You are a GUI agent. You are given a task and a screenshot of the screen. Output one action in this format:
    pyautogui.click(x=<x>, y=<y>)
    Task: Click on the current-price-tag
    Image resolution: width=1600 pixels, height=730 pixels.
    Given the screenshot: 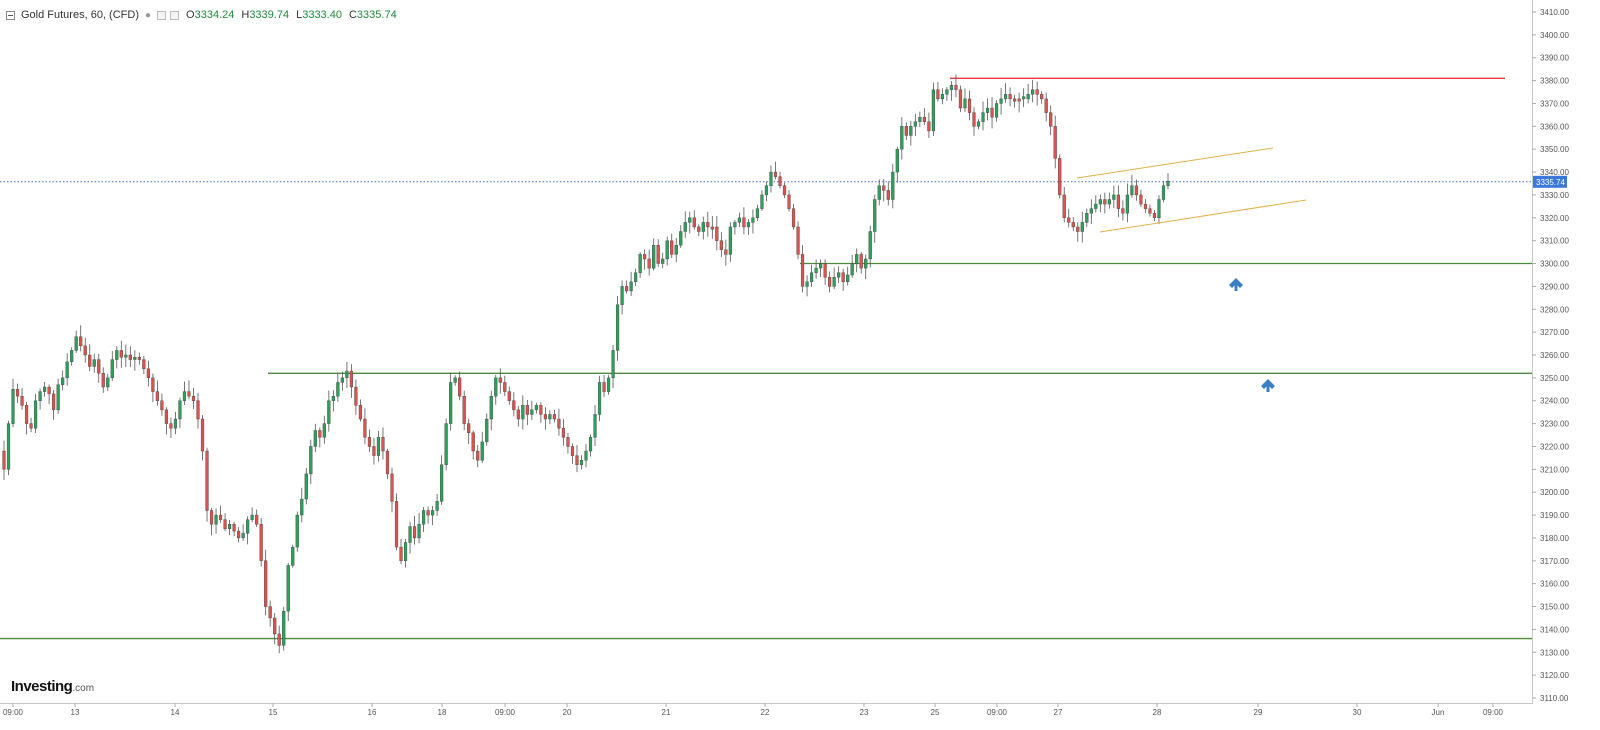 What is the action you would take?
    pyautogui.click(x=1550, y=181)
    